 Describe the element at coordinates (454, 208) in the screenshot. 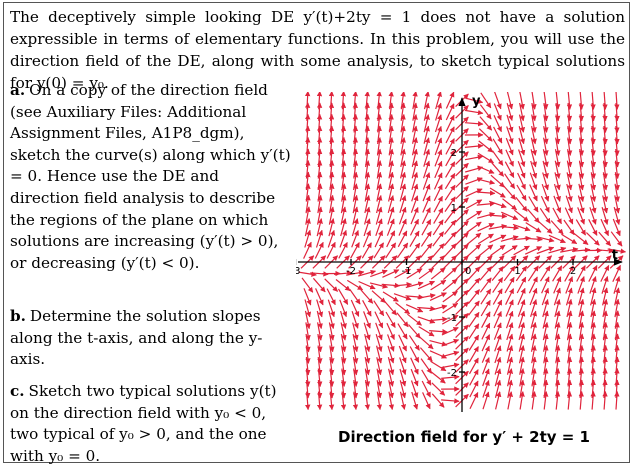

I see `y-tick-label: 1` at that location.